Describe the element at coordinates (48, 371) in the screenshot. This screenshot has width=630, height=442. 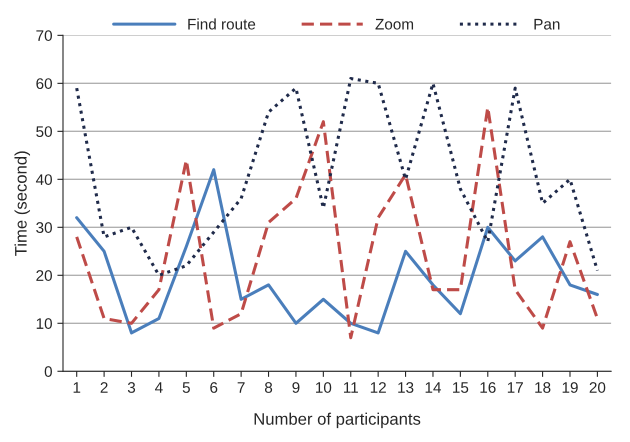
I see `y-tick-label: 0` at that location.